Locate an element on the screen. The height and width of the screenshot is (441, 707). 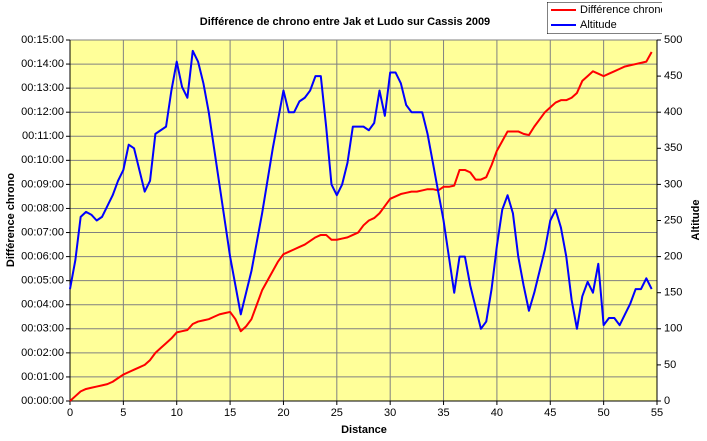
x-tick-label: 30 is located at coordinates (390, 413).